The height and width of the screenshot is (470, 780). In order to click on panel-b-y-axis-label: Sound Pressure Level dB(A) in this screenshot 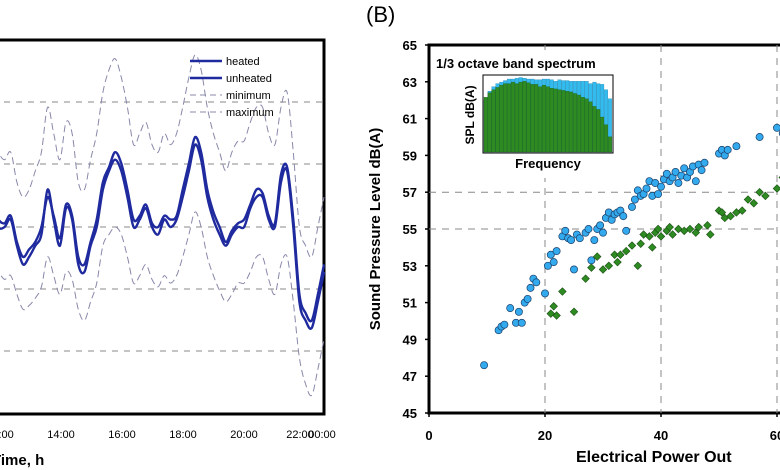, I will do `click(375, 229)`.